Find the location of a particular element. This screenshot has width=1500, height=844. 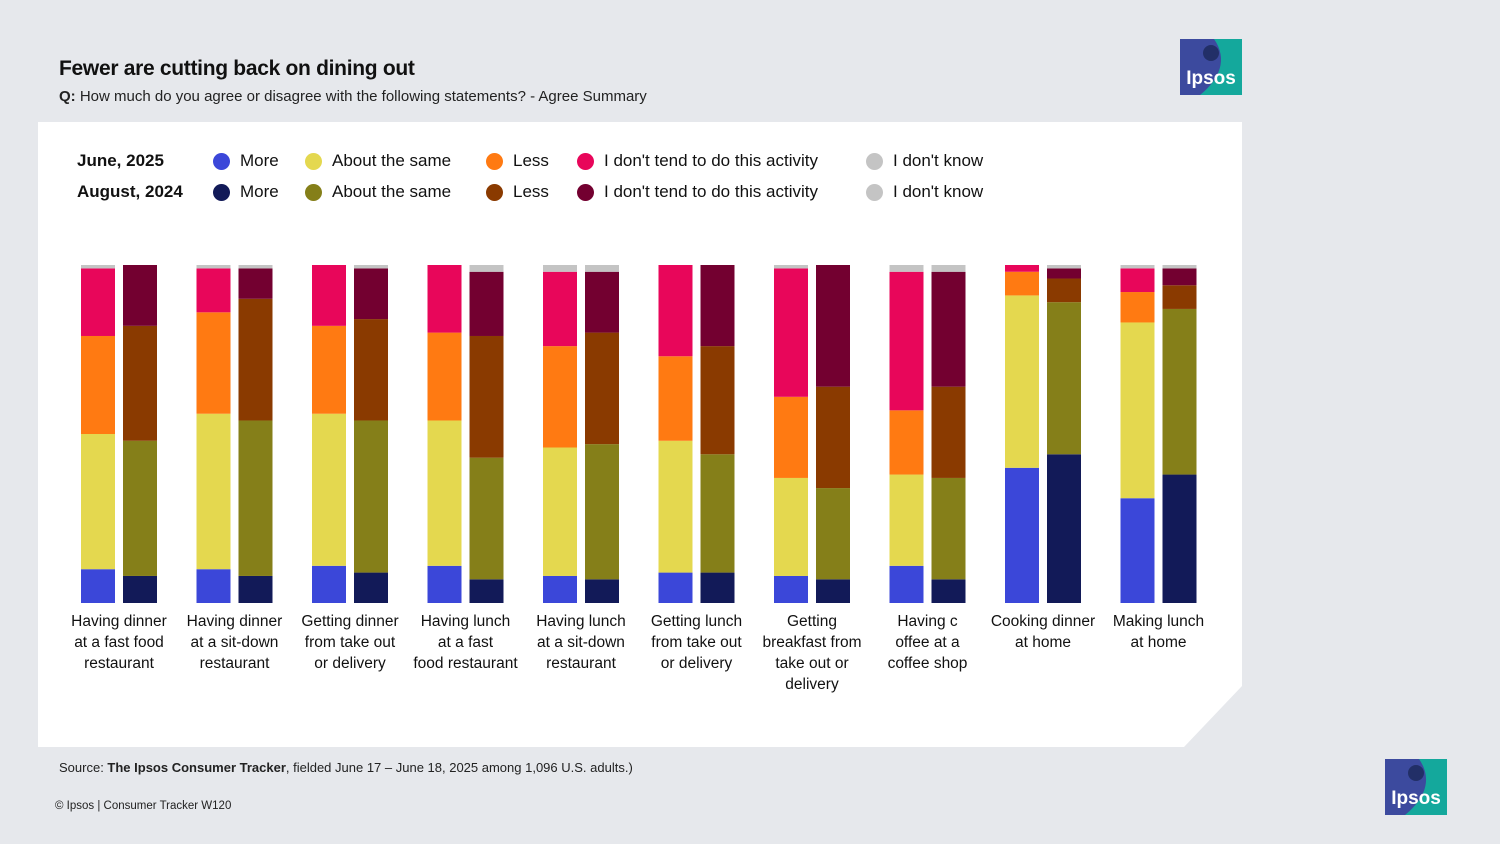

category-label-line: at a sit-down is located at coordinates (581, 642).